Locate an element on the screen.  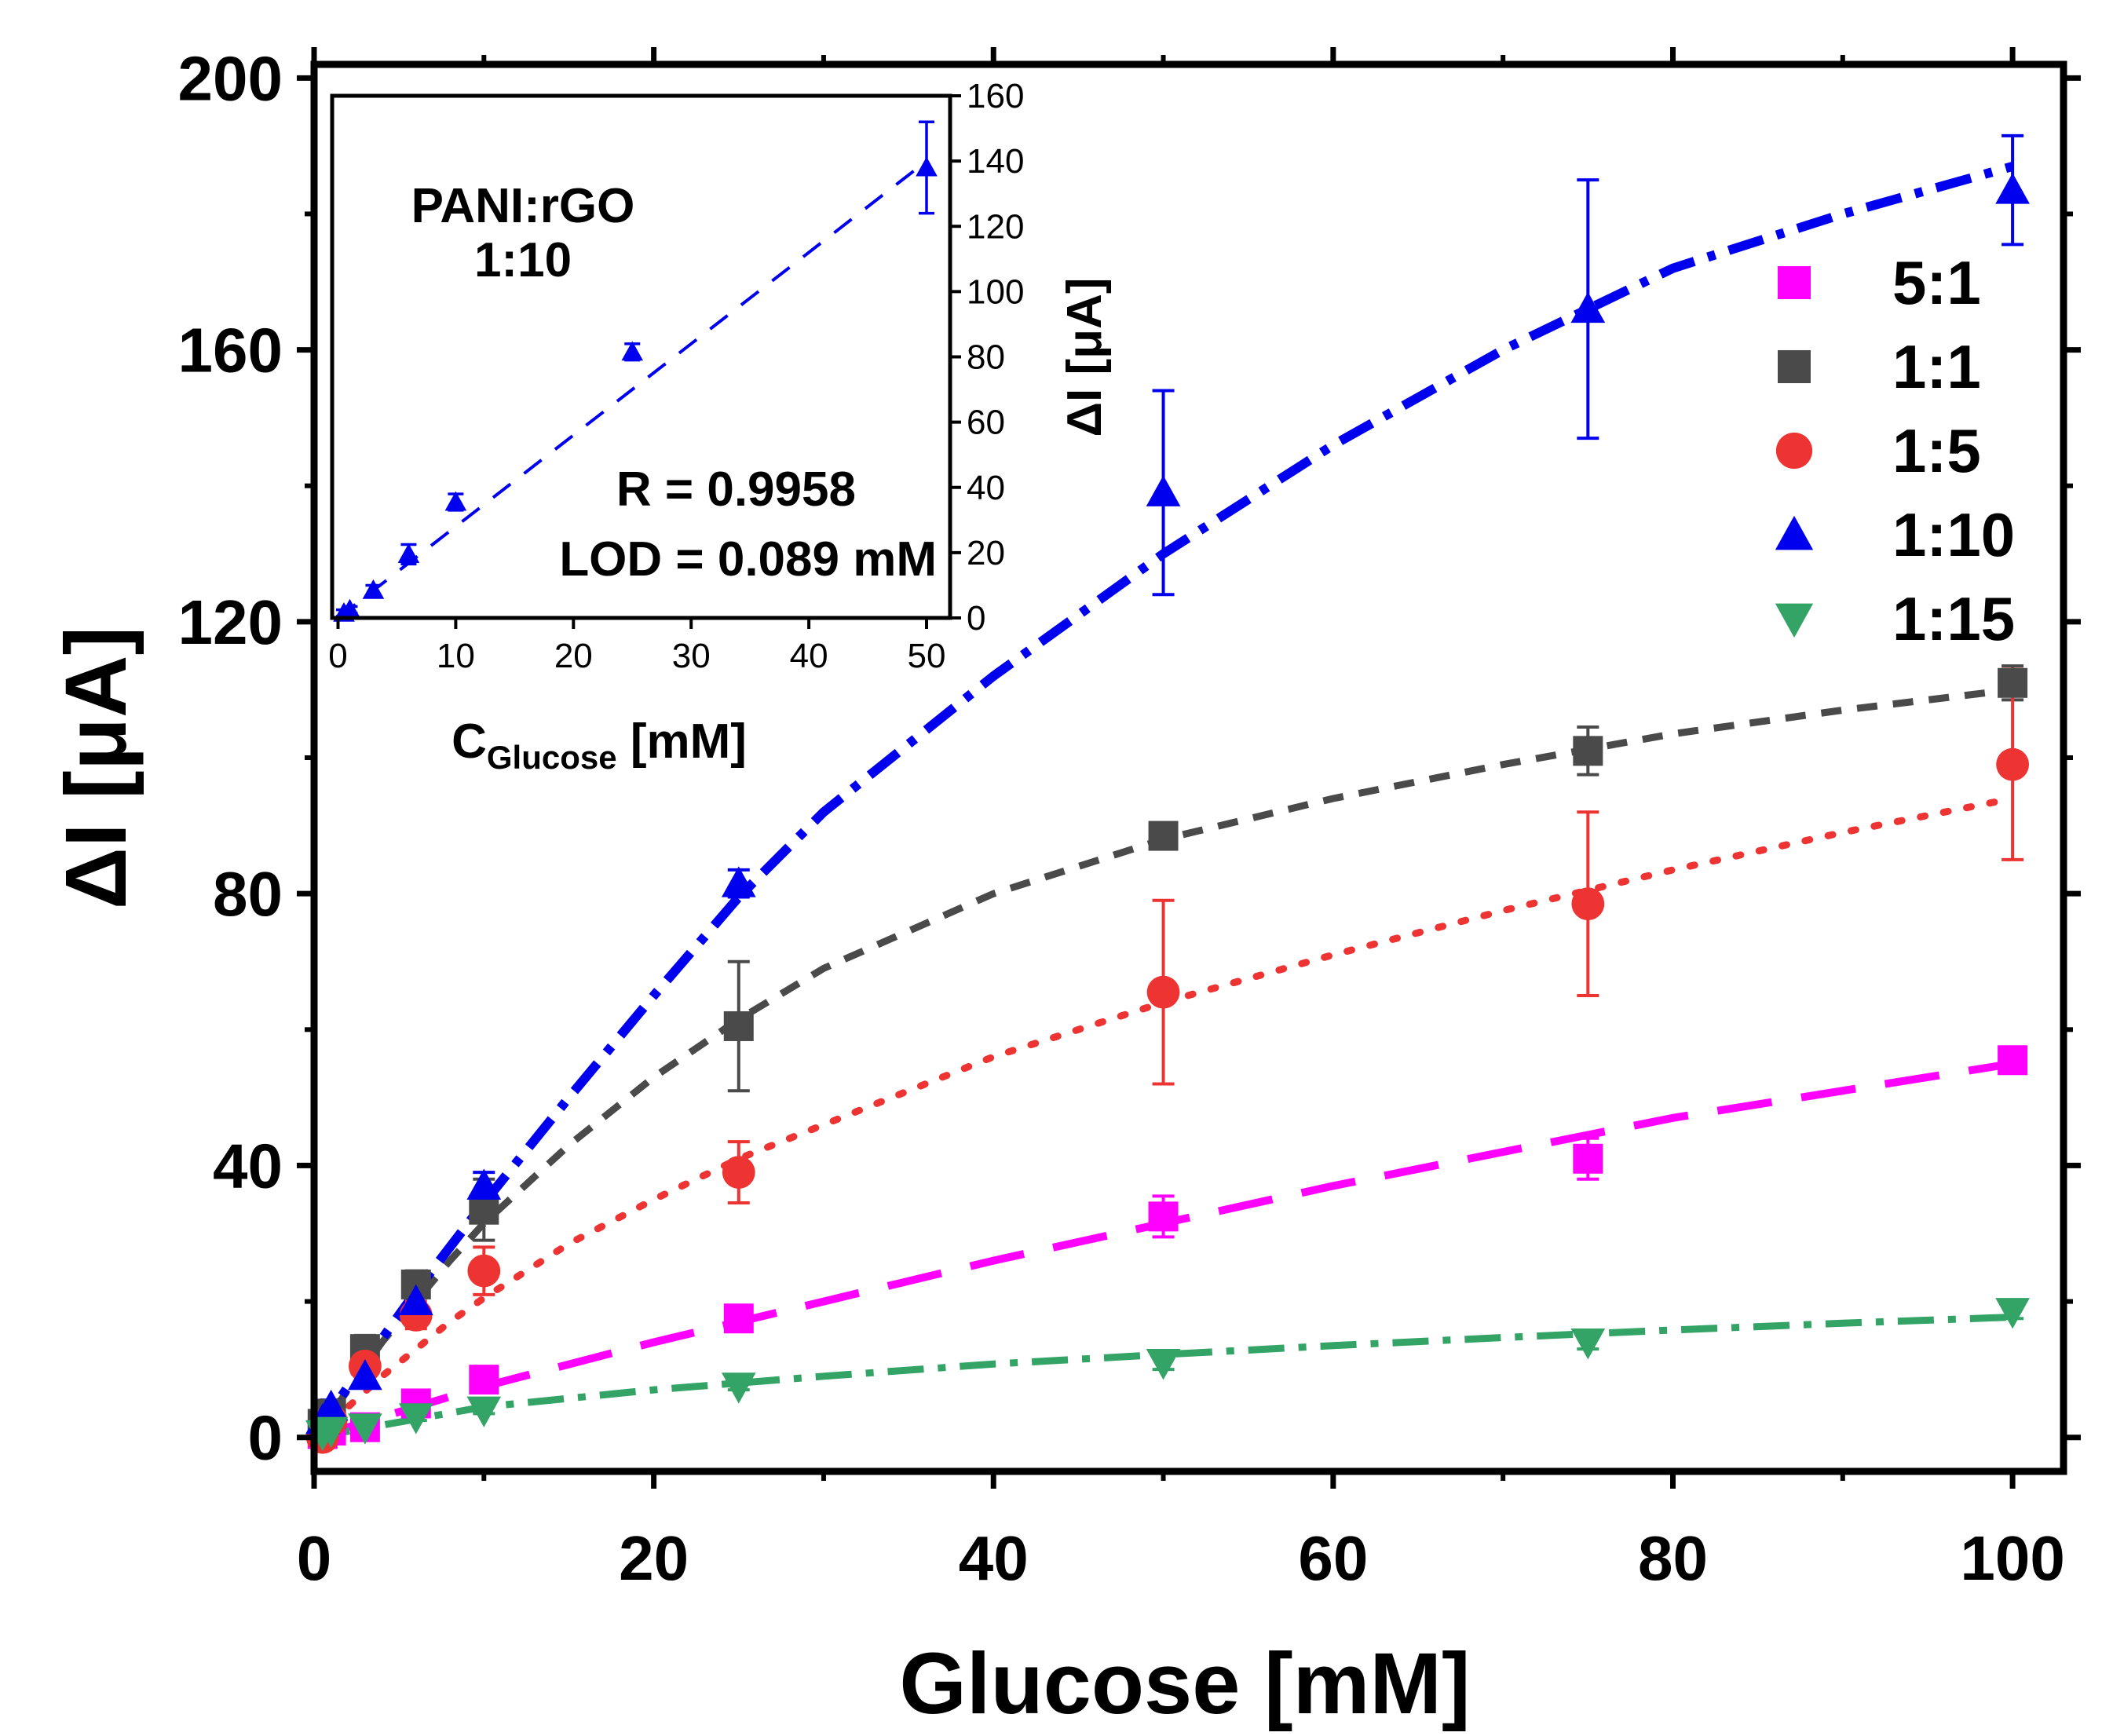
inset-y-tick-label-3: 60 is located at coordinates (986, 423).